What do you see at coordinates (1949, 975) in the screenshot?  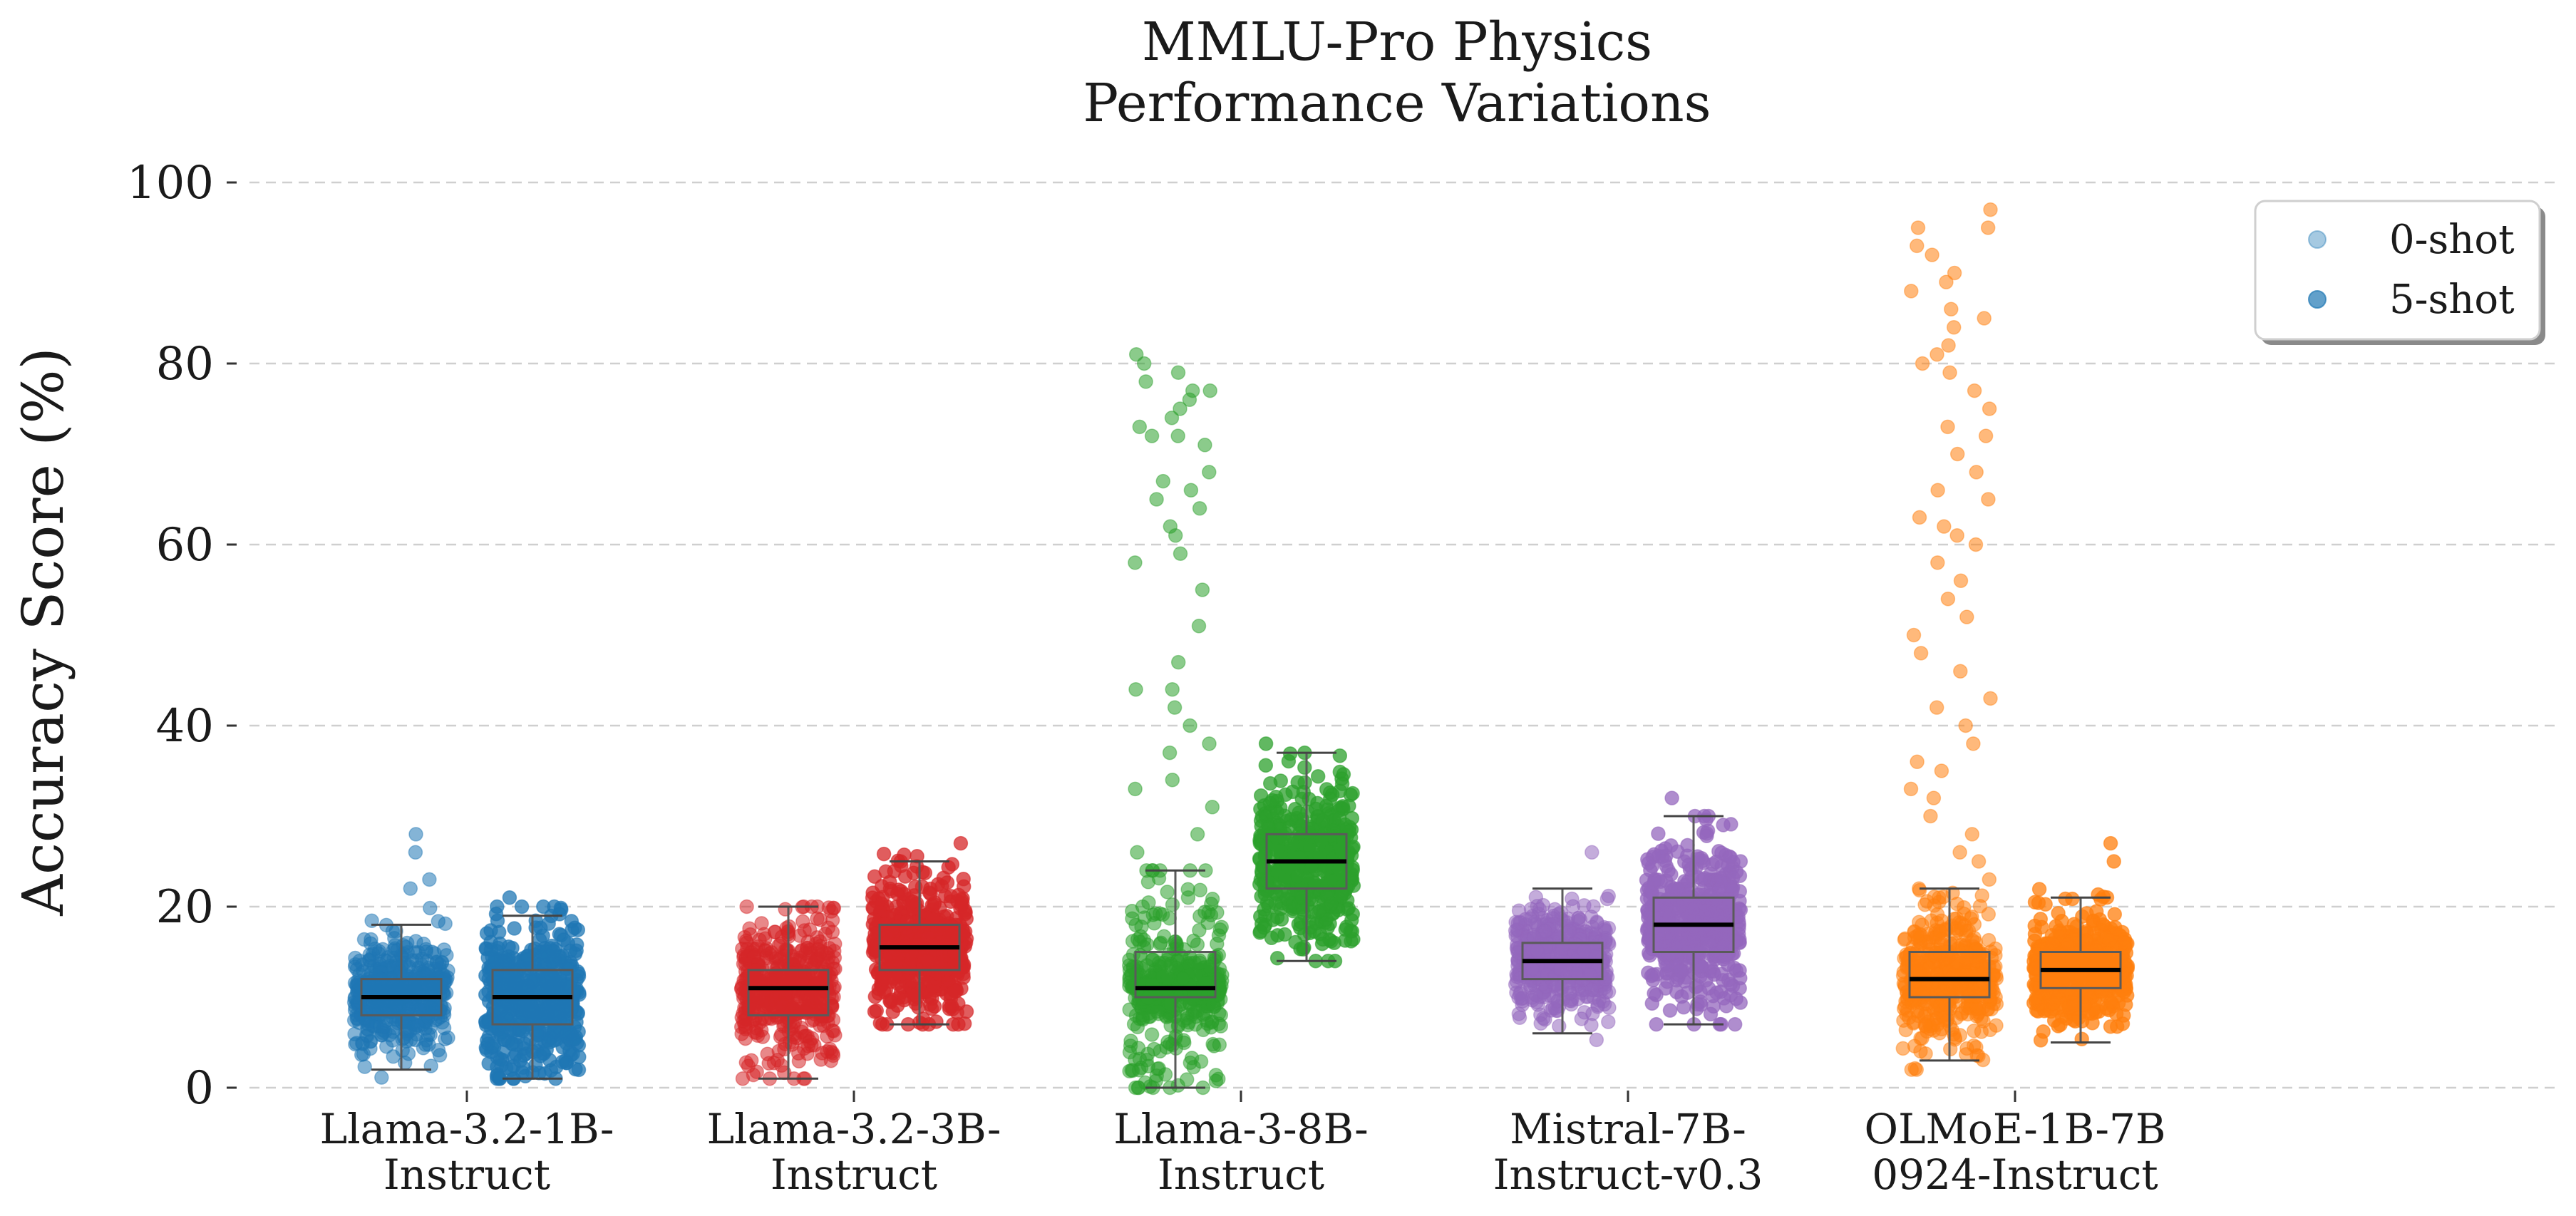 I see `box-iqr` at bounding box center [1949, 975].